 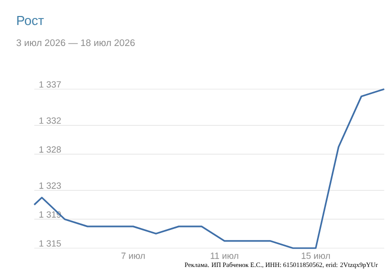 What do you see at coordinates (316, 255) in the screenshot?
I see `x-tick-label: 15 июл` at bounding box center [316, 255].